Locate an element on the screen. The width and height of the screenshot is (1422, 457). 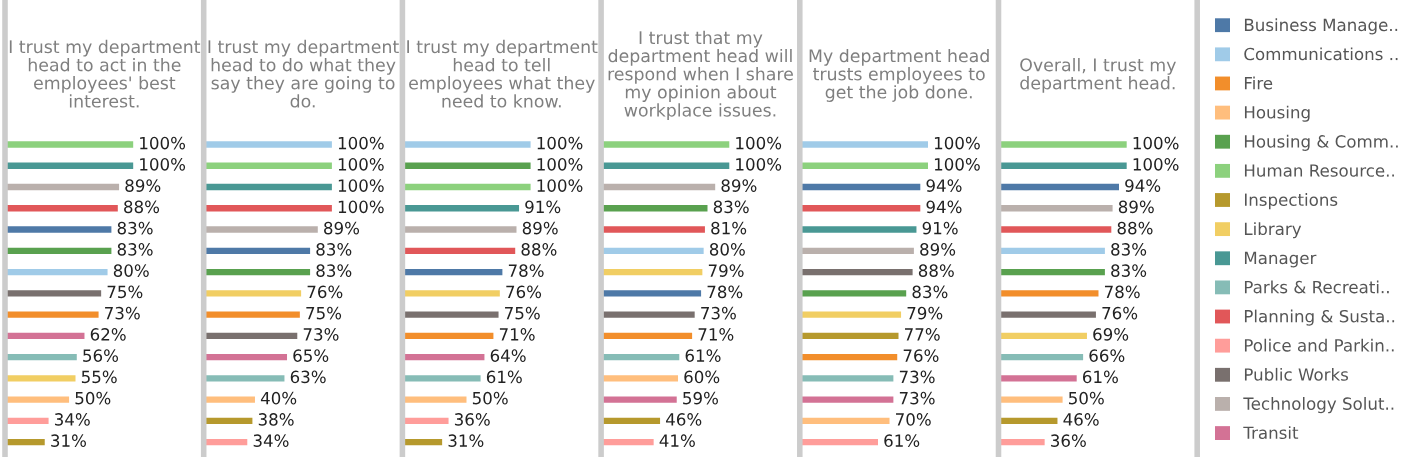
chart-title: I trust my department head to act in the employees' best interest. is located at coordinates (105, 73).